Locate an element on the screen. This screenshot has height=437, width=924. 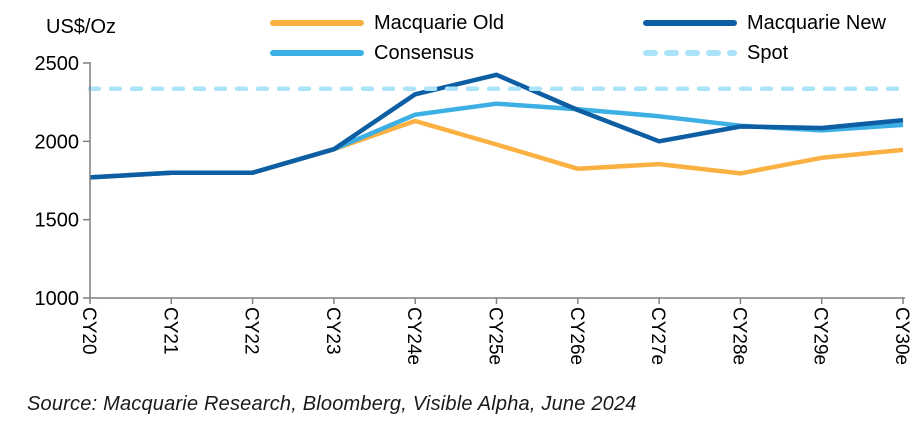
legend-swatch-macquarie-new-icon is located at coordinates (690, 23).